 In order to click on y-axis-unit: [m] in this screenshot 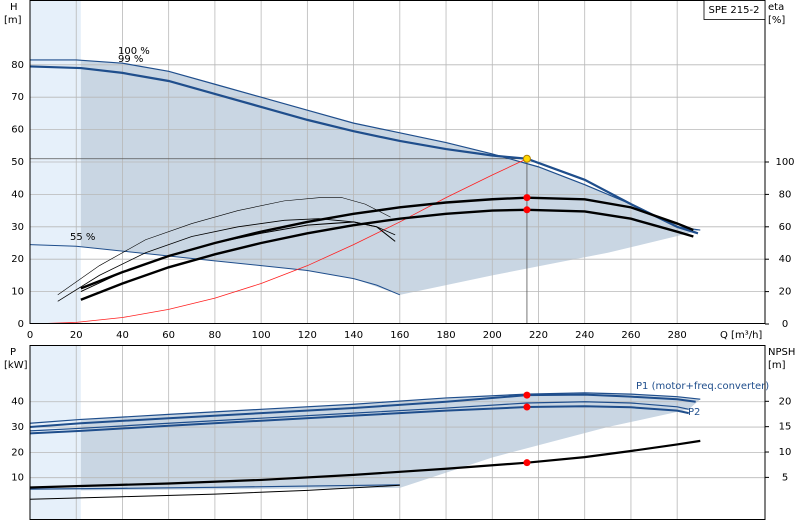, I will do `click(13, 20)`.